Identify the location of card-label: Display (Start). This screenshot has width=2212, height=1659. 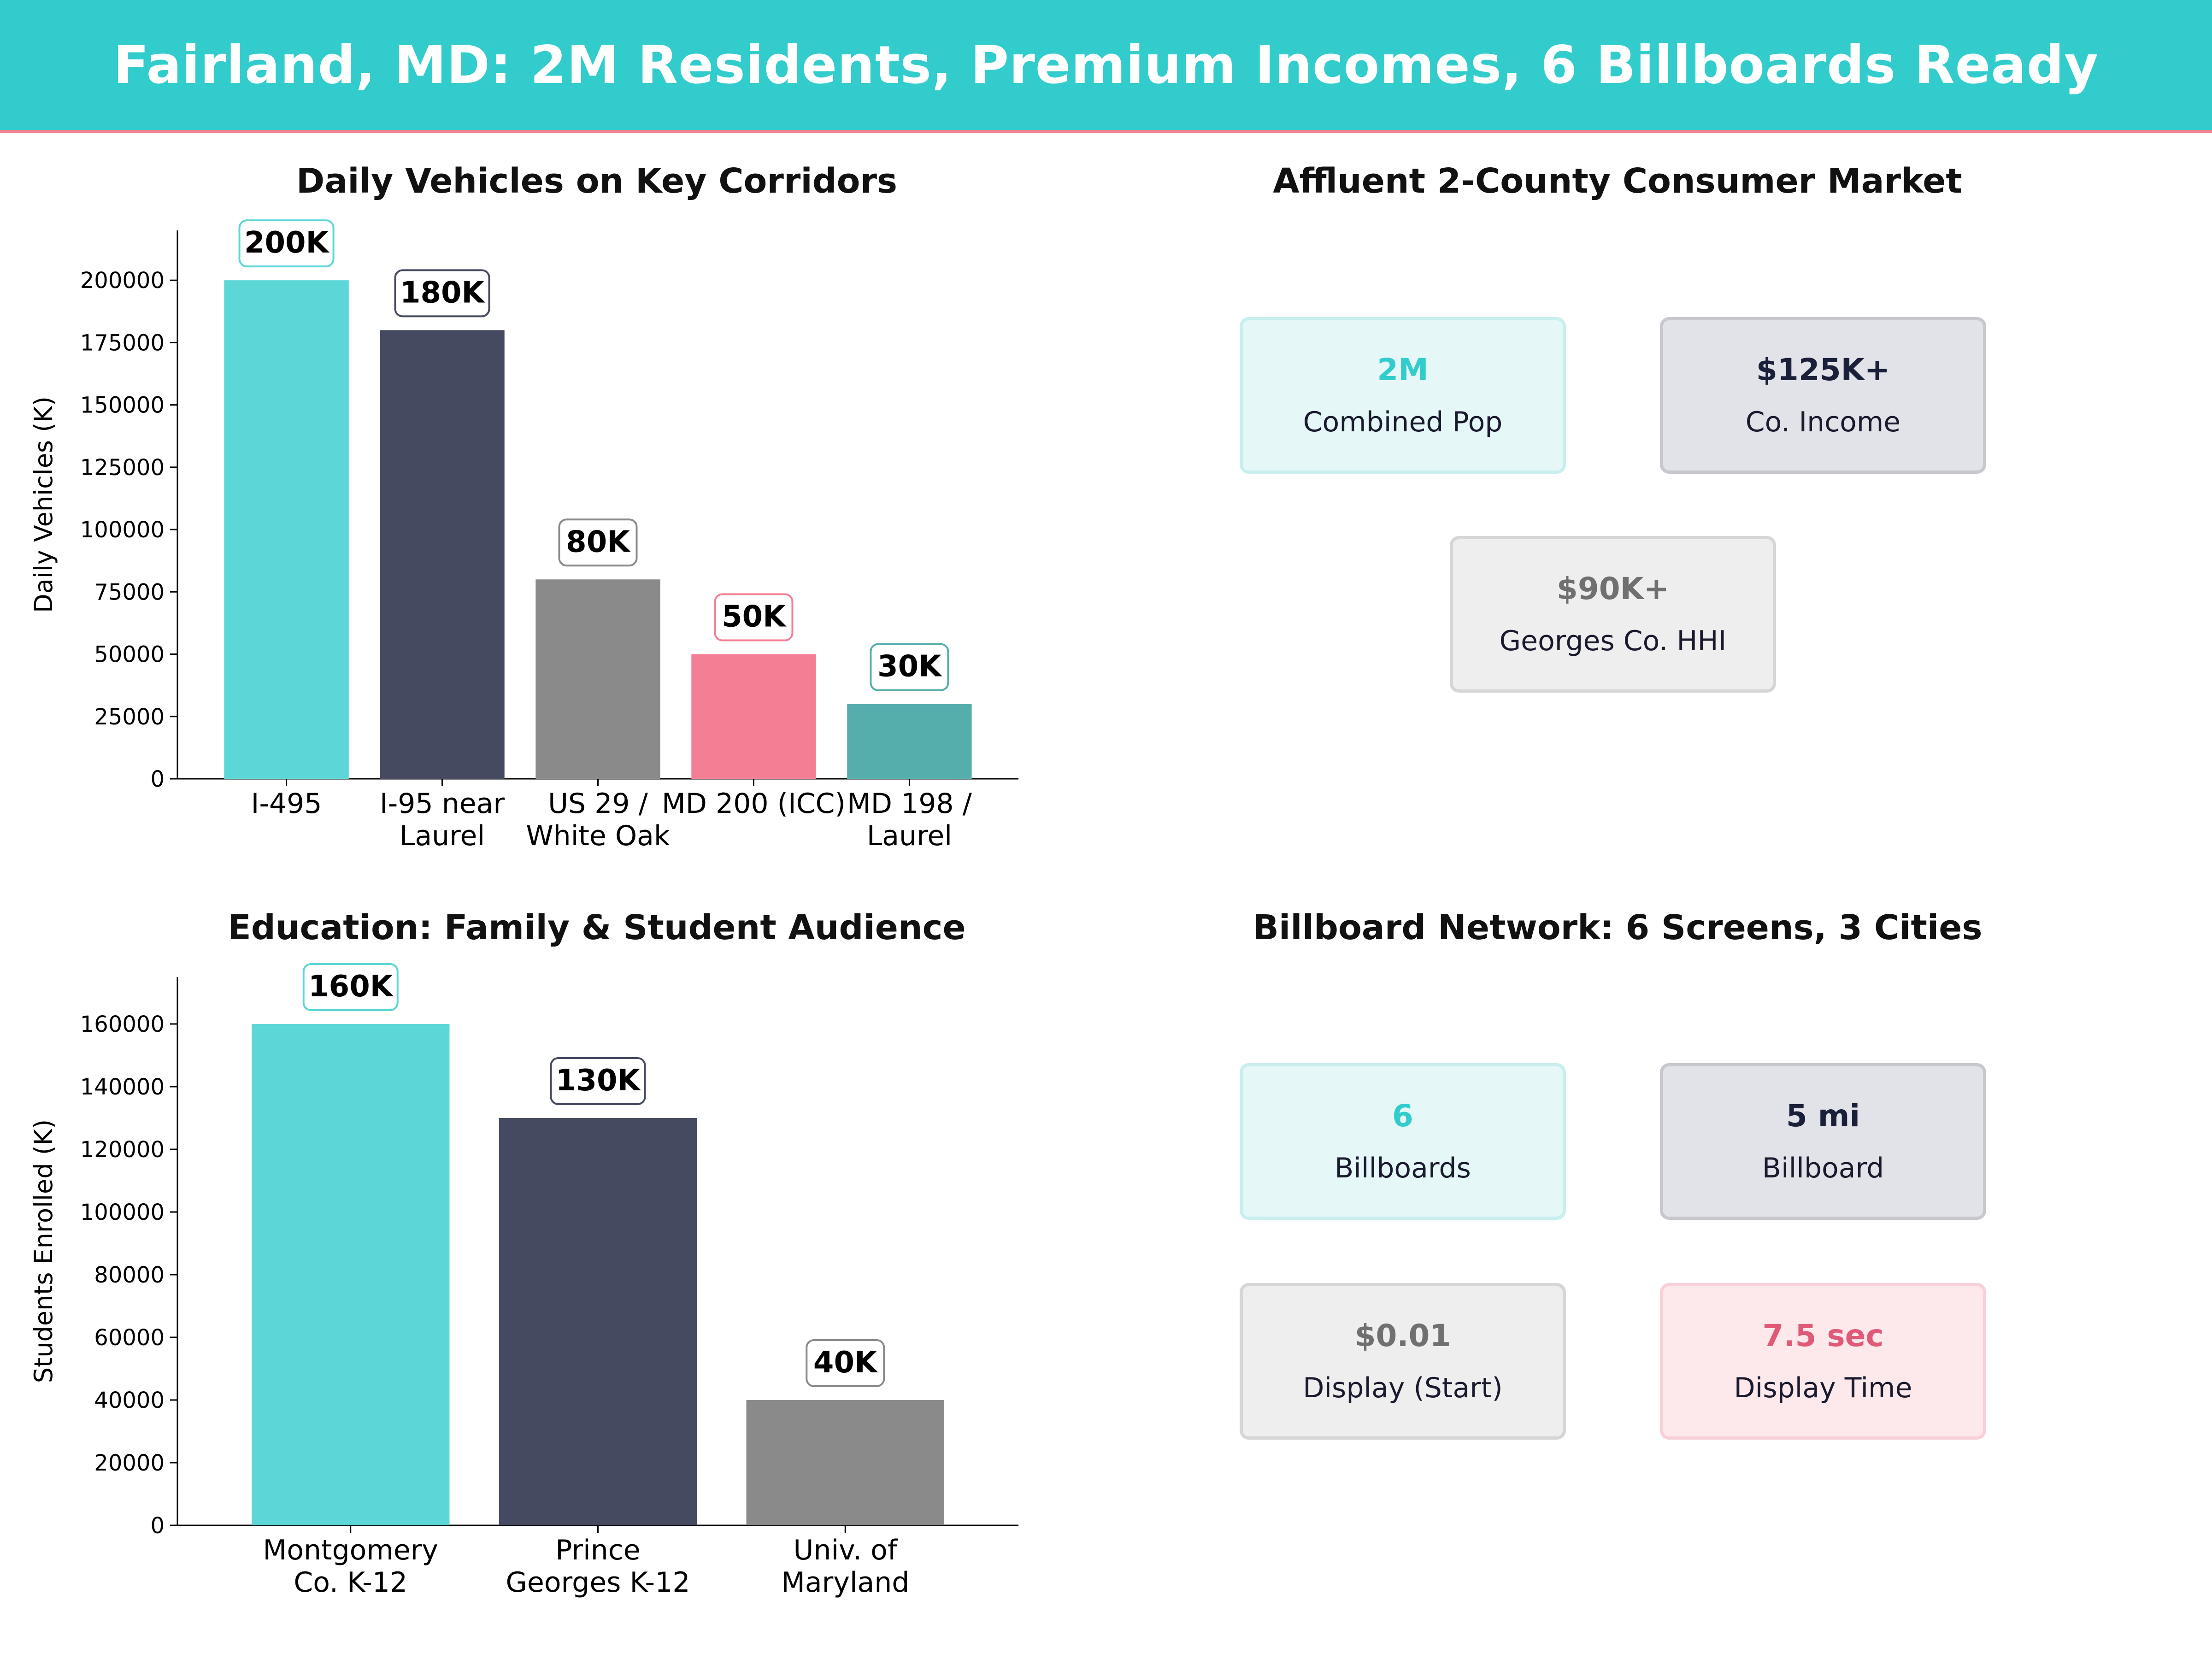
(1403, 1388).